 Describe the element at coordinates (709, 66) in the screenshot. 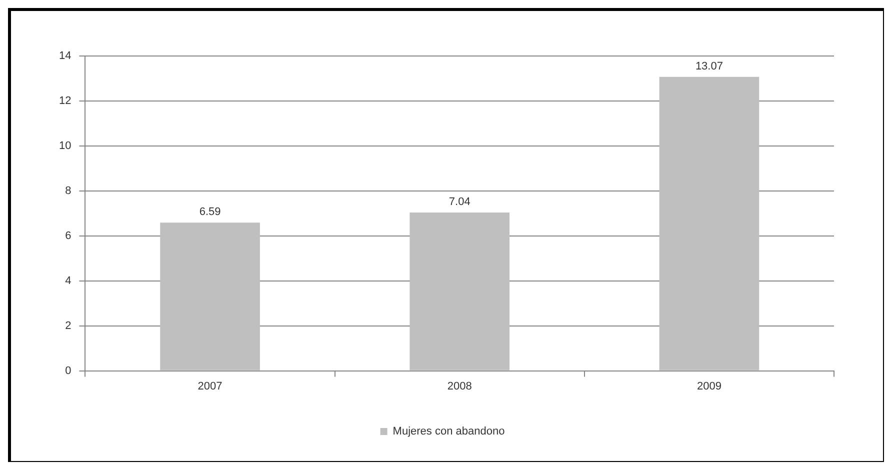

I see `data-label: 13.07` at that location.